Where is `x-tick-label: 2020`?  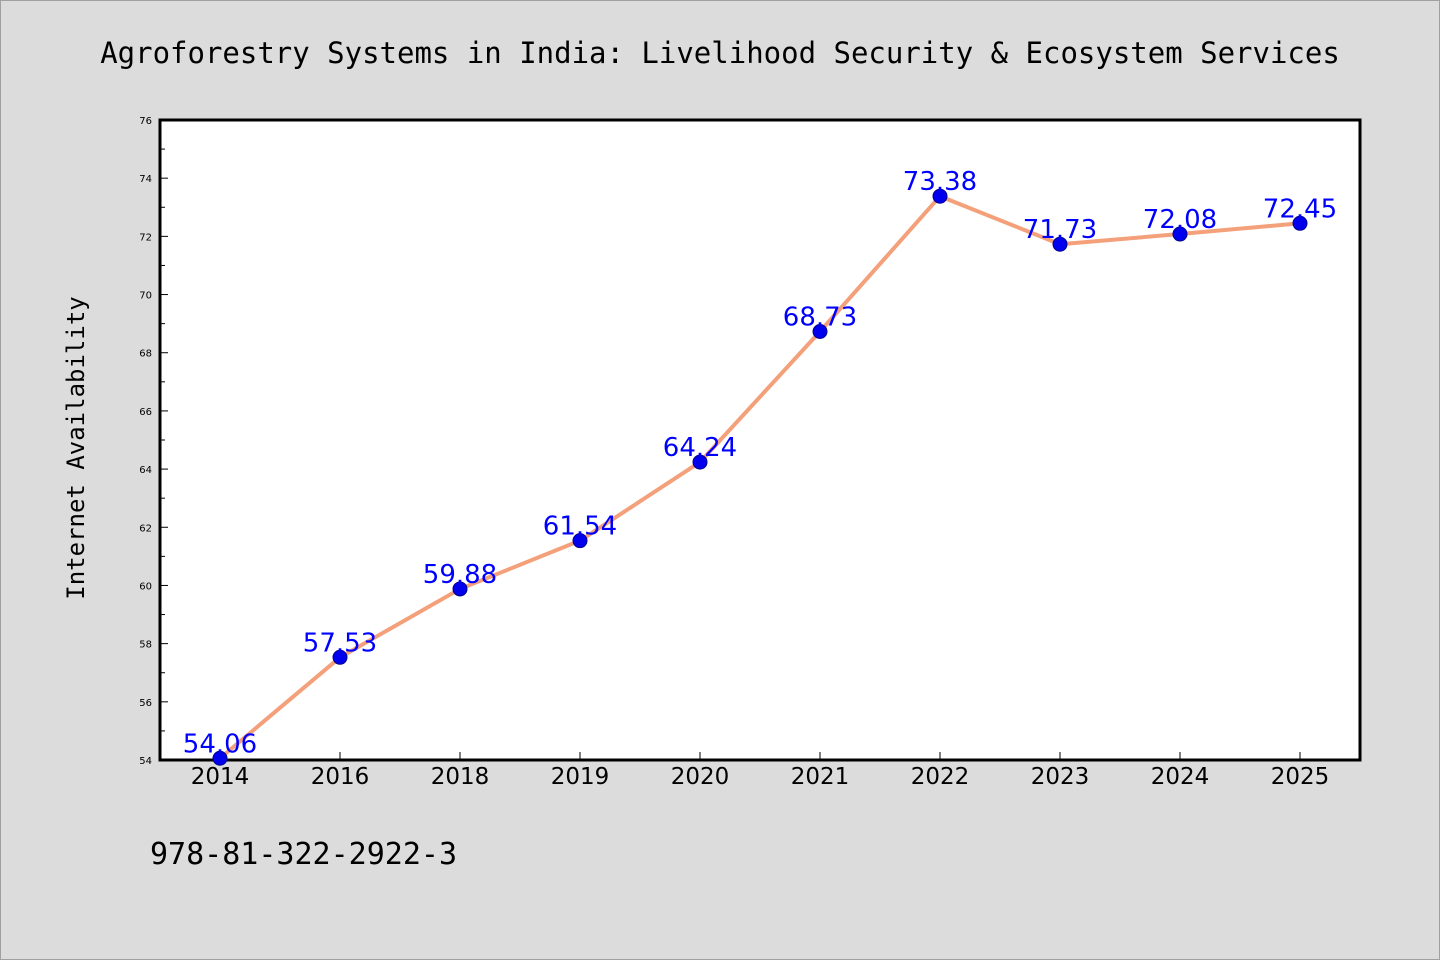
x-tick-label: 2020 is located at coordinates (700, 777).